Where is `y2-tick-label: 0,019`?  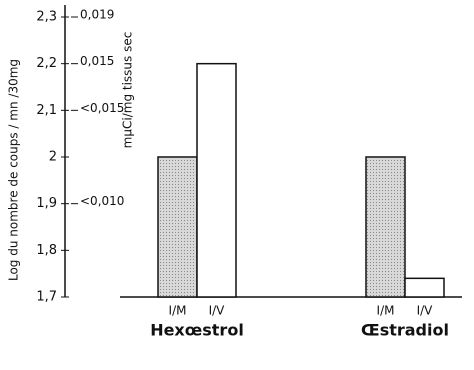 y2-tick-label: 0,019 is located at coordinates (97, 15).